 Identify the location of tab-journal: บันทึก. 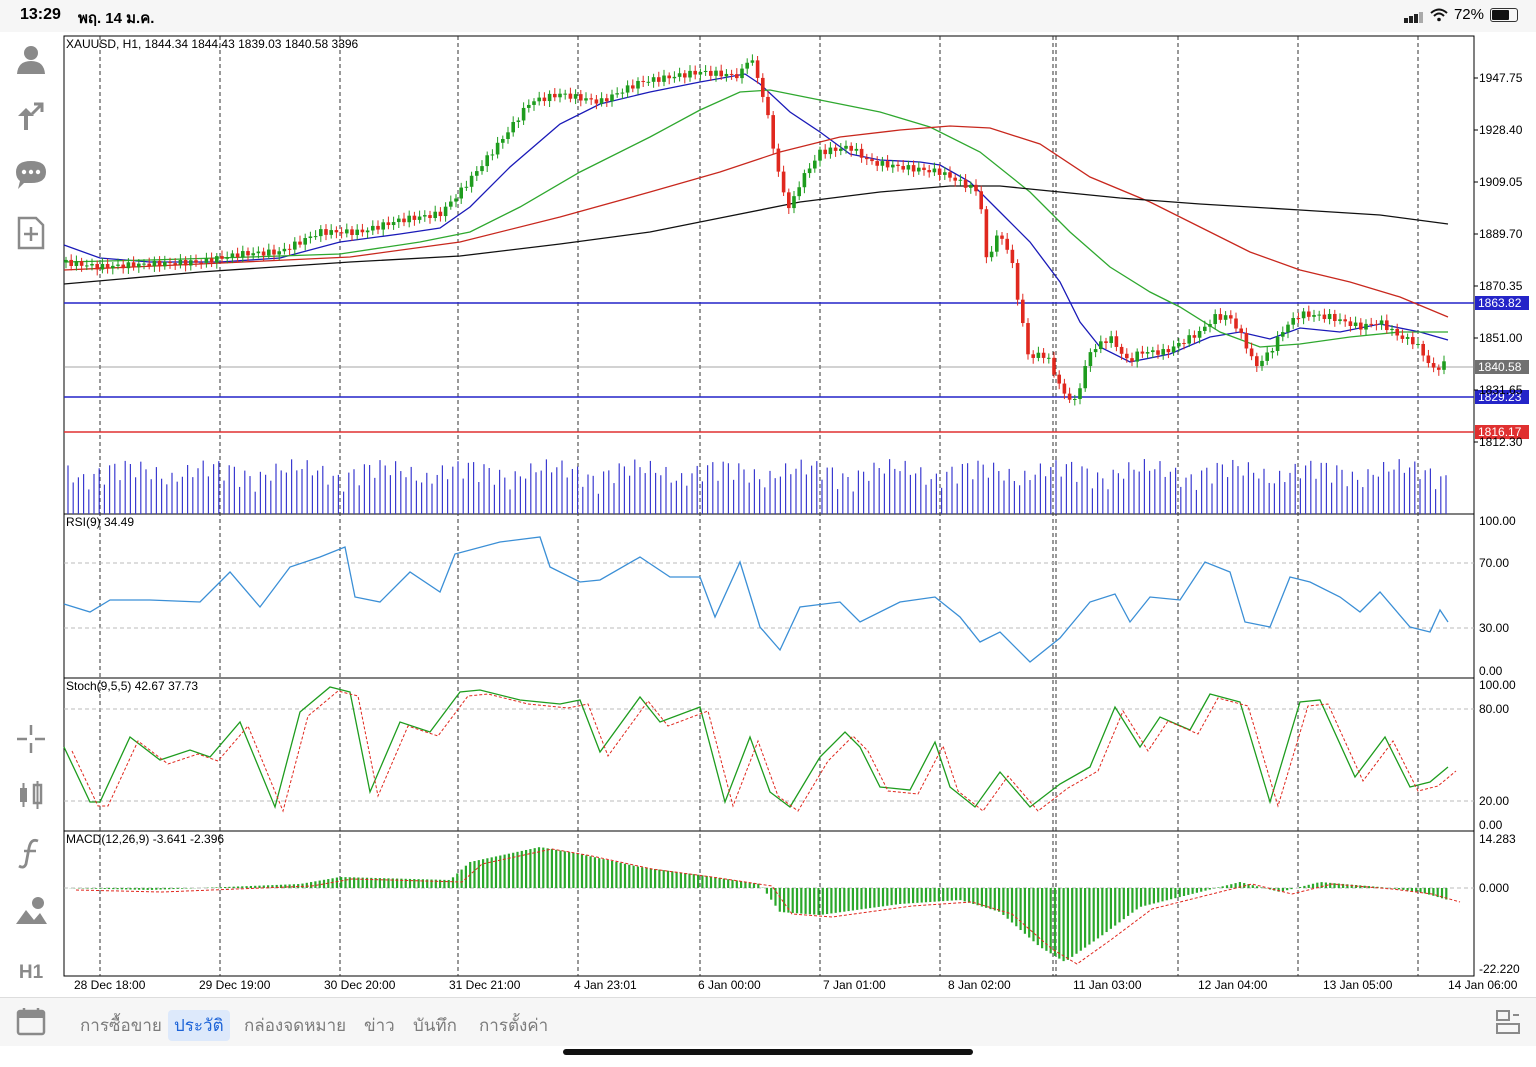
(435, 1025).